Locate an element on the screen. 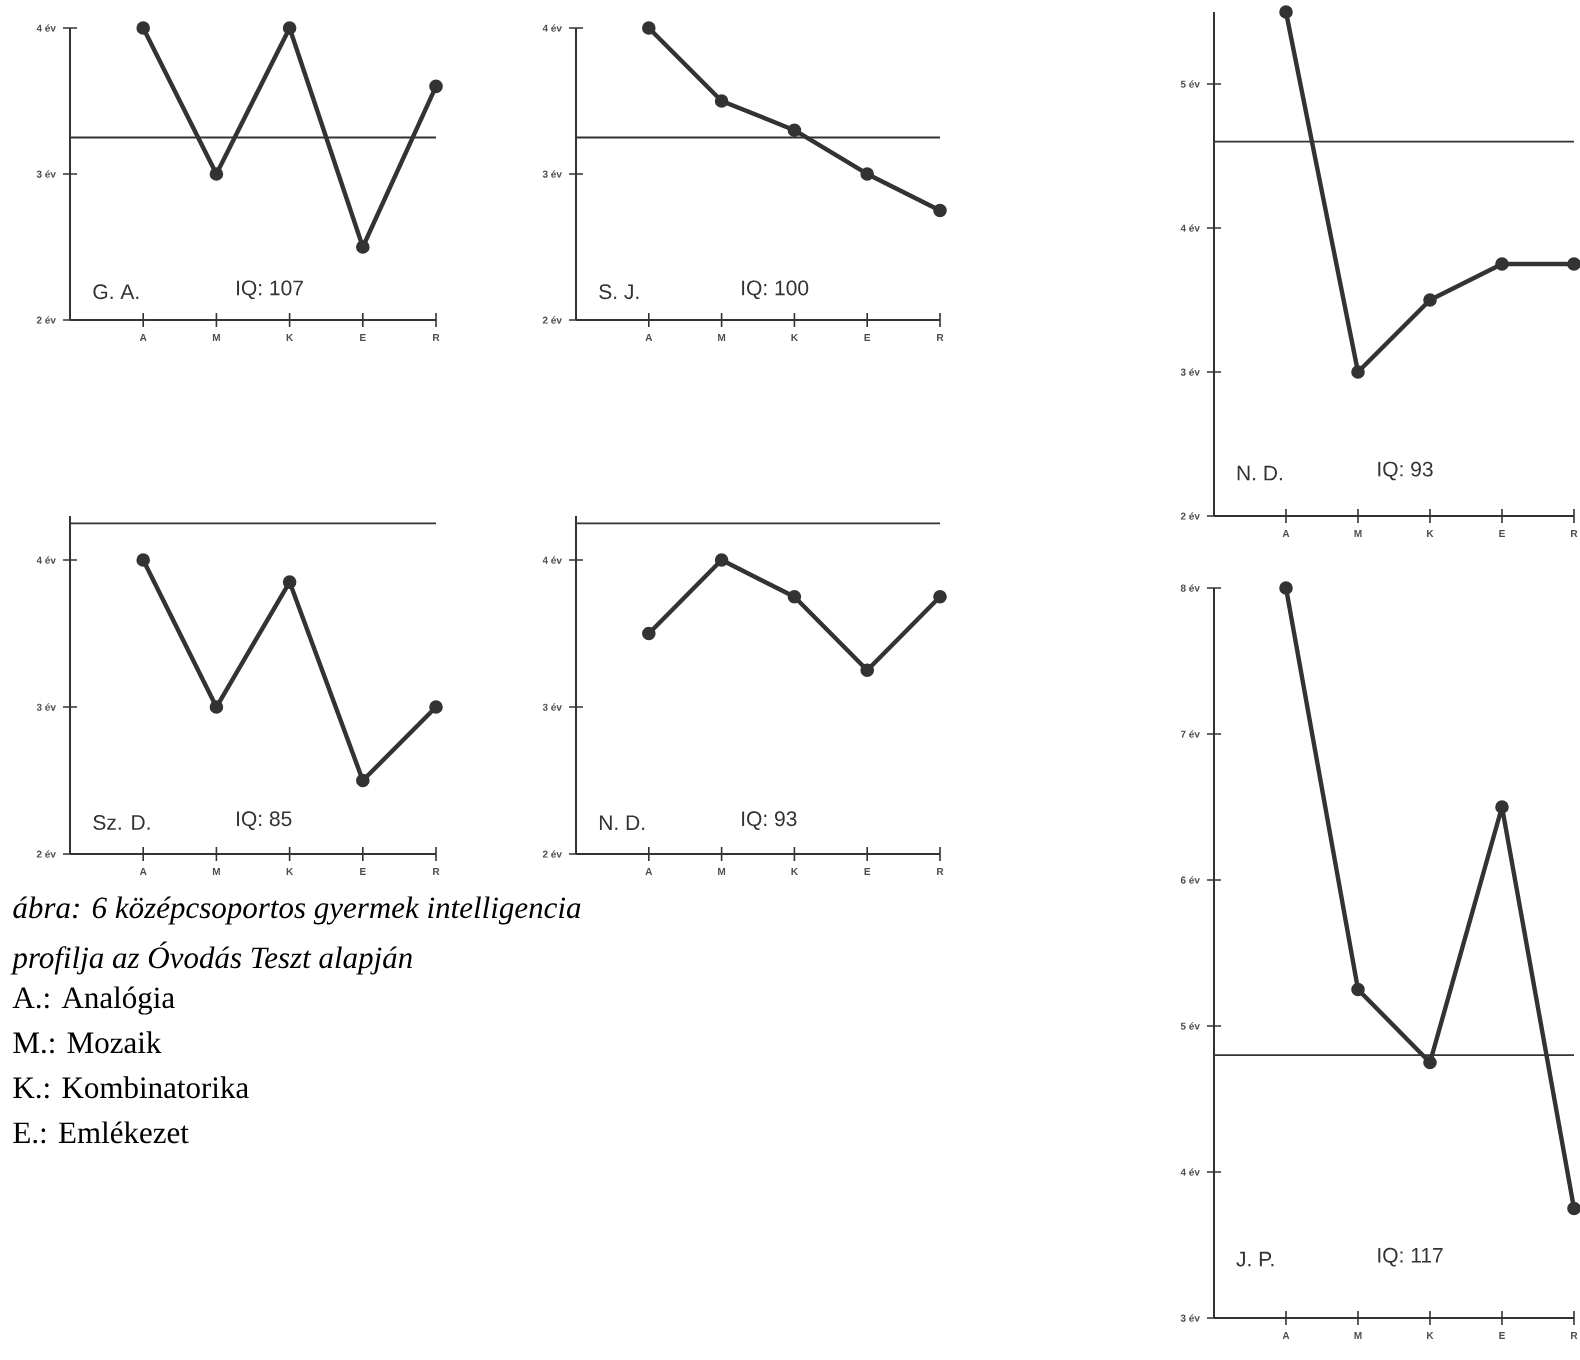 The height and width of the screenshot is (1360, 1580). annotation: J. P. is located at coordinates (1255, 1259).